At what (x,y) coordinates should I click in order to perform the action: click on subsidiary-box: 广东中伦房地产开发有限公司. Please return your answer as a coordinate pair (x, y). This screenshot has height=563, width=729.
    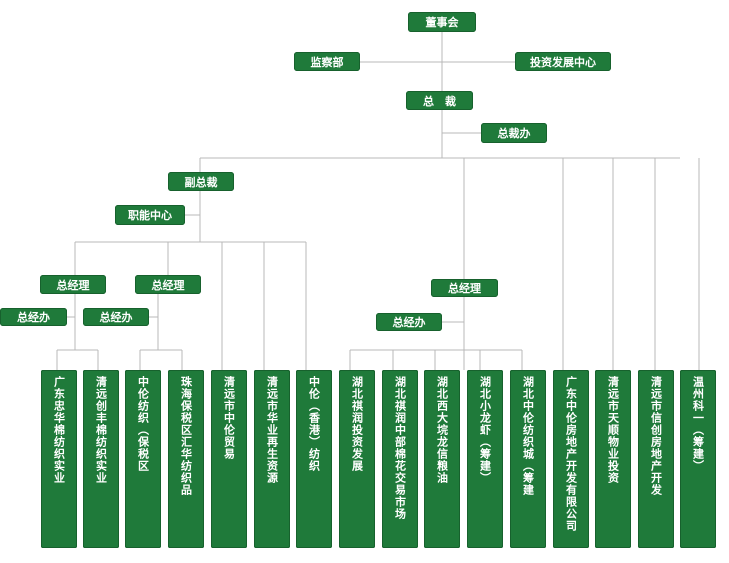
    Looking at the image, I should click on (571, 459).